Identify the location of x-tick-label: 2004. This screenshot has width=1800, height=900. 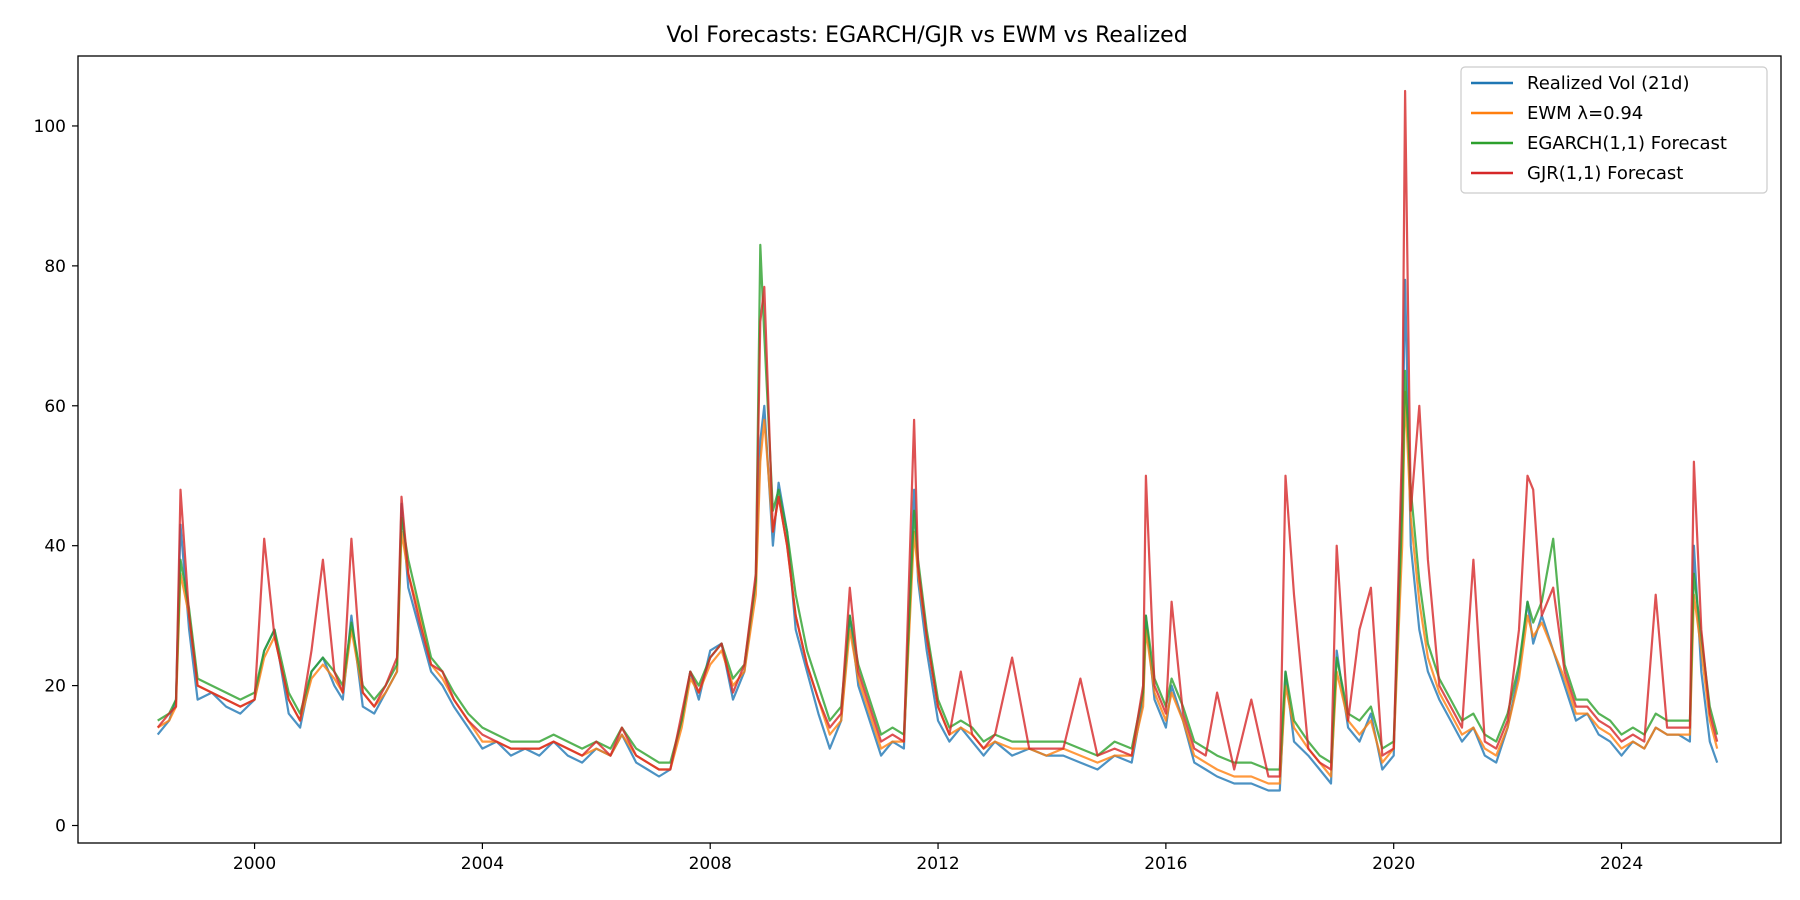
(482, 864).